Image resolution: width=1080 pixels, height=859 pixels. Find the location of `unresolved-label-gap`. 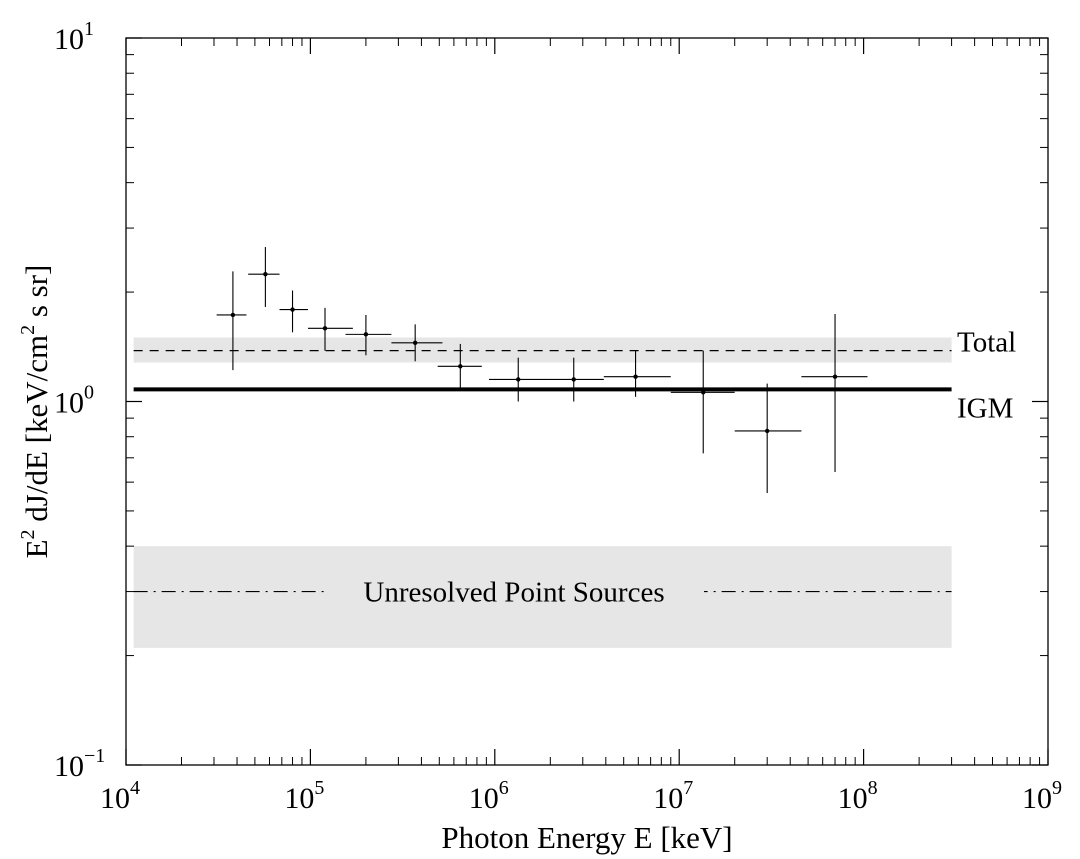

unresolved-label-gap is located at coordinates (514, 591).